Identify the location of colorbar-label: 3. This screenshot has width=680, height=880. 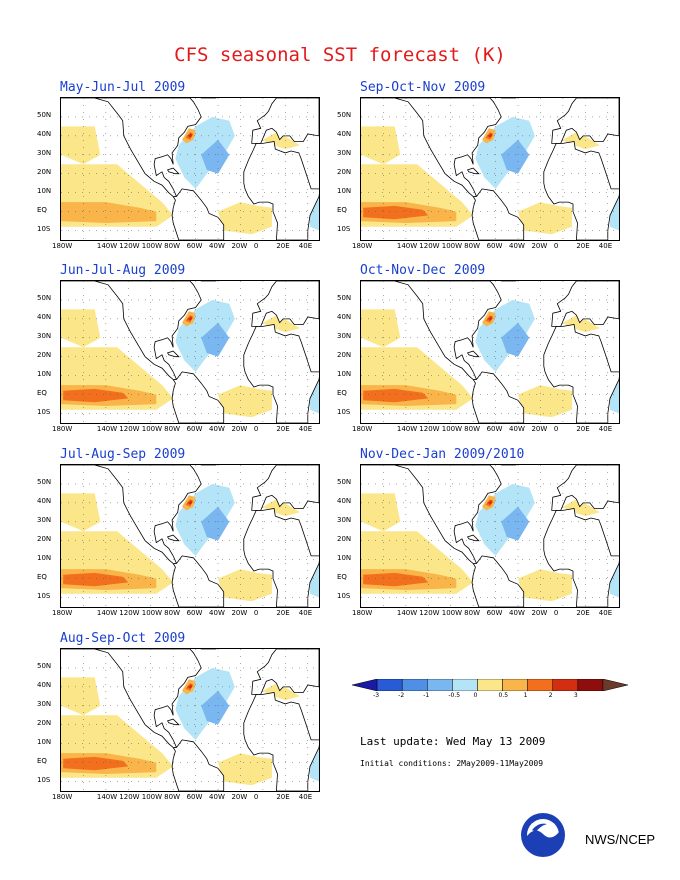
(575, 695).